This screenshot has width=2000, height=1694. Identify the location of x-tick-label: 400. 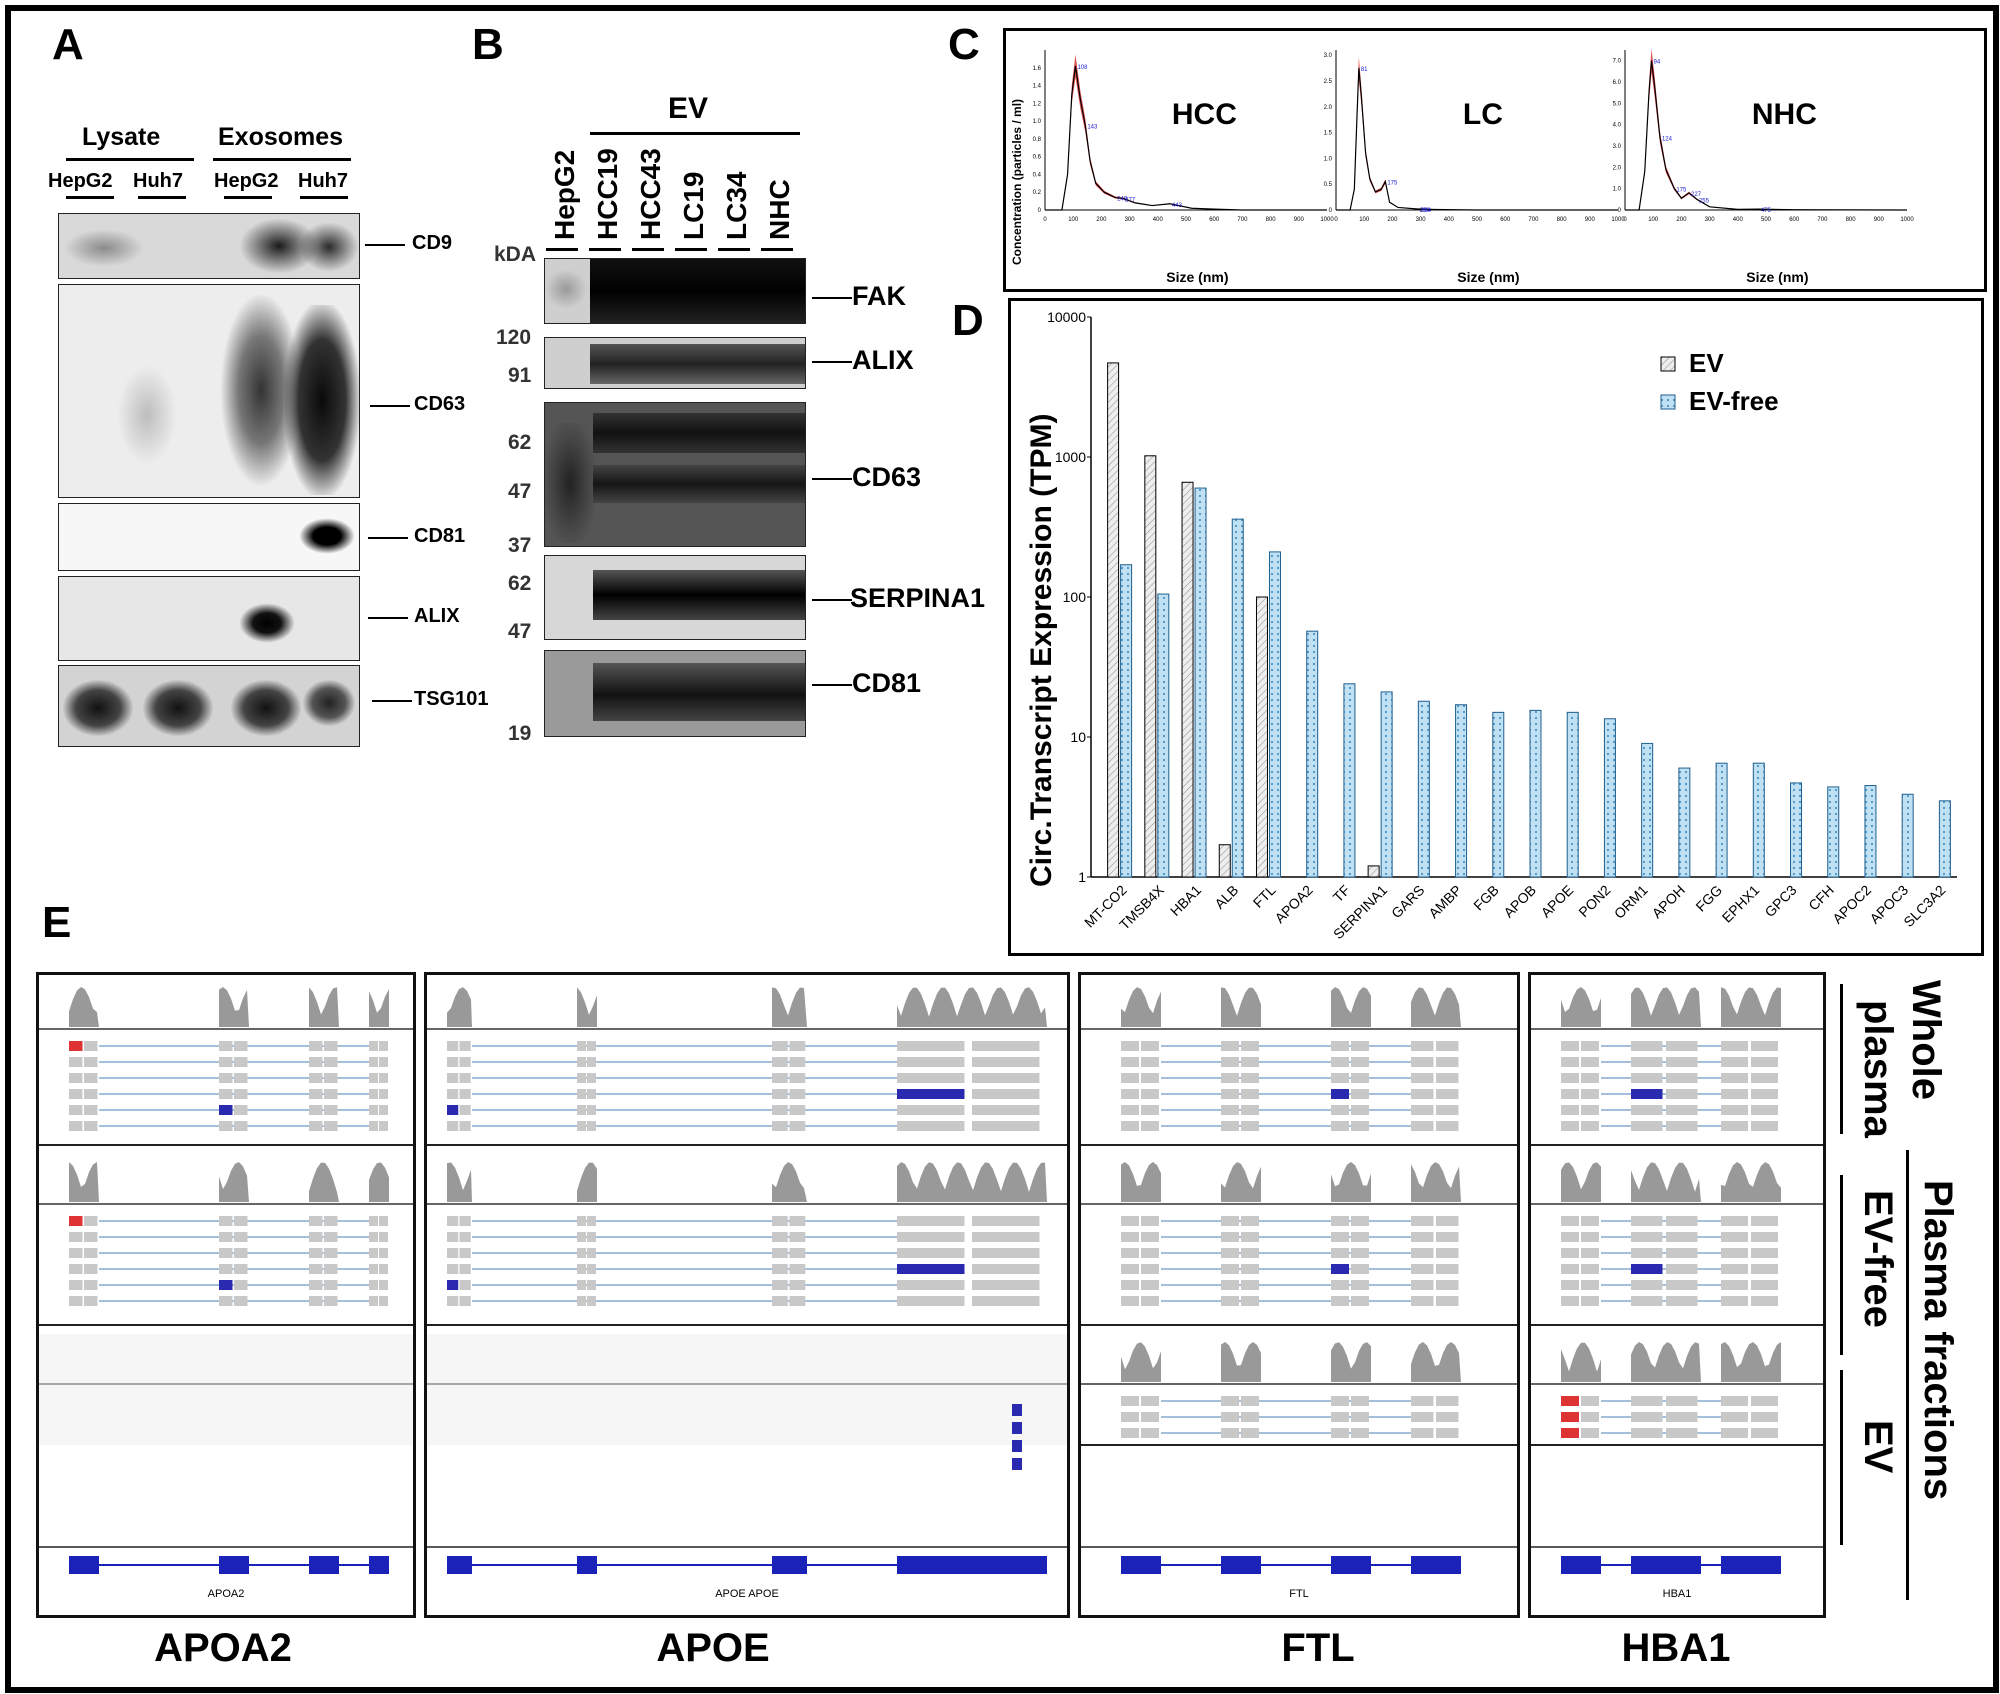
(1158, 220).